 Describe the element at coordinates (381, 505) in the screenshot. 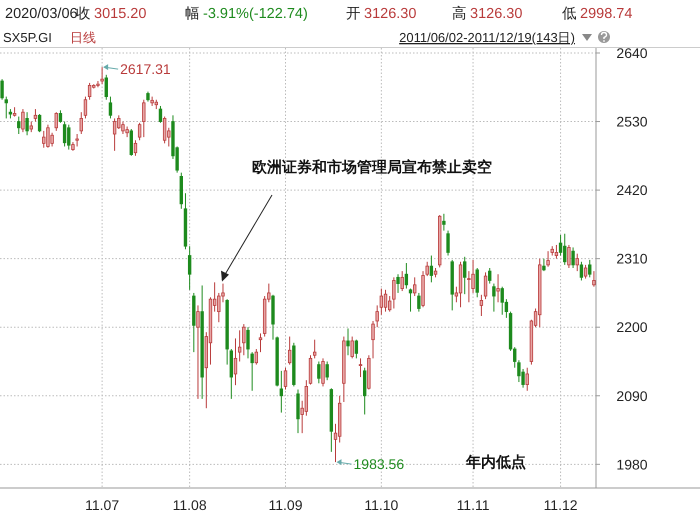

I see `x-tick-label: 11.10` at that location.